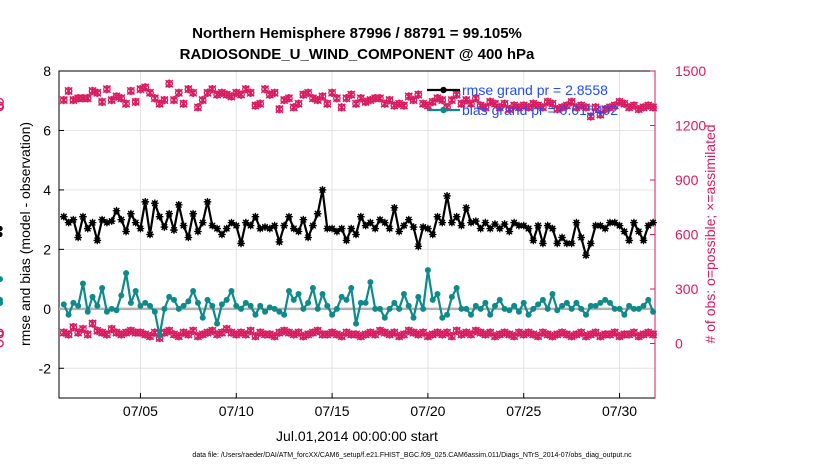  I want to click on legend-rmse-marker, so click(443, 90).